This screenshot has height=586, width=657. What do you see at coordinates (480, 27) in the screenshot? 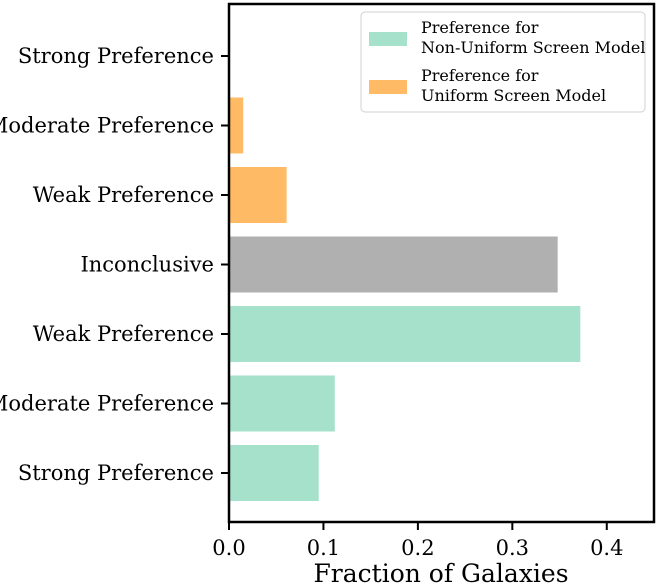
I see `legend-non-uniform-line-1: Preference for` at bounding box center [480, 27].